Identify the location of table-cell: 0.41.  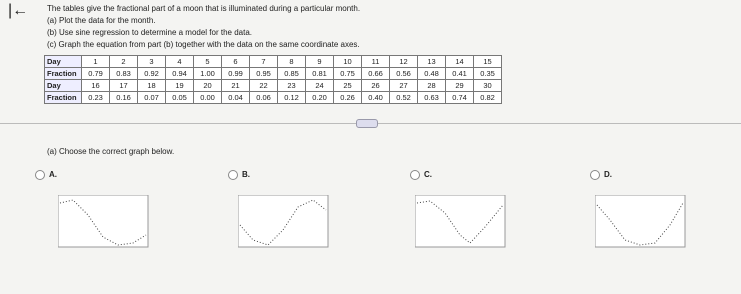
(459, 73).